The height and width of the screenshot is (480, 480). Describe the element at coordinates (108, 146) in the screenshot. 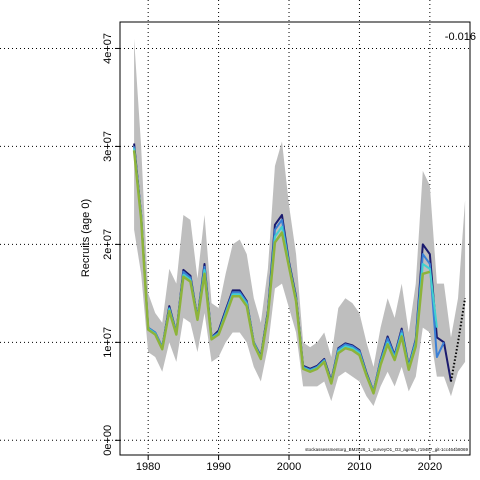

I see `y-tick-label: 3e+07` at that location.